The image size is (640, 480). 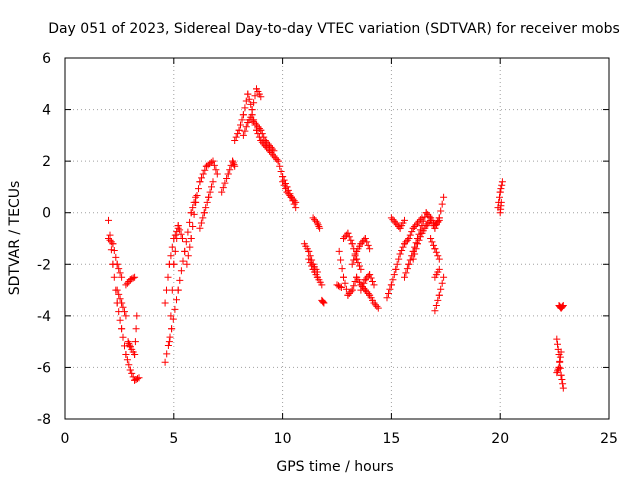 I want to click on y-tick-label: -2, so click(x=44, y=265).